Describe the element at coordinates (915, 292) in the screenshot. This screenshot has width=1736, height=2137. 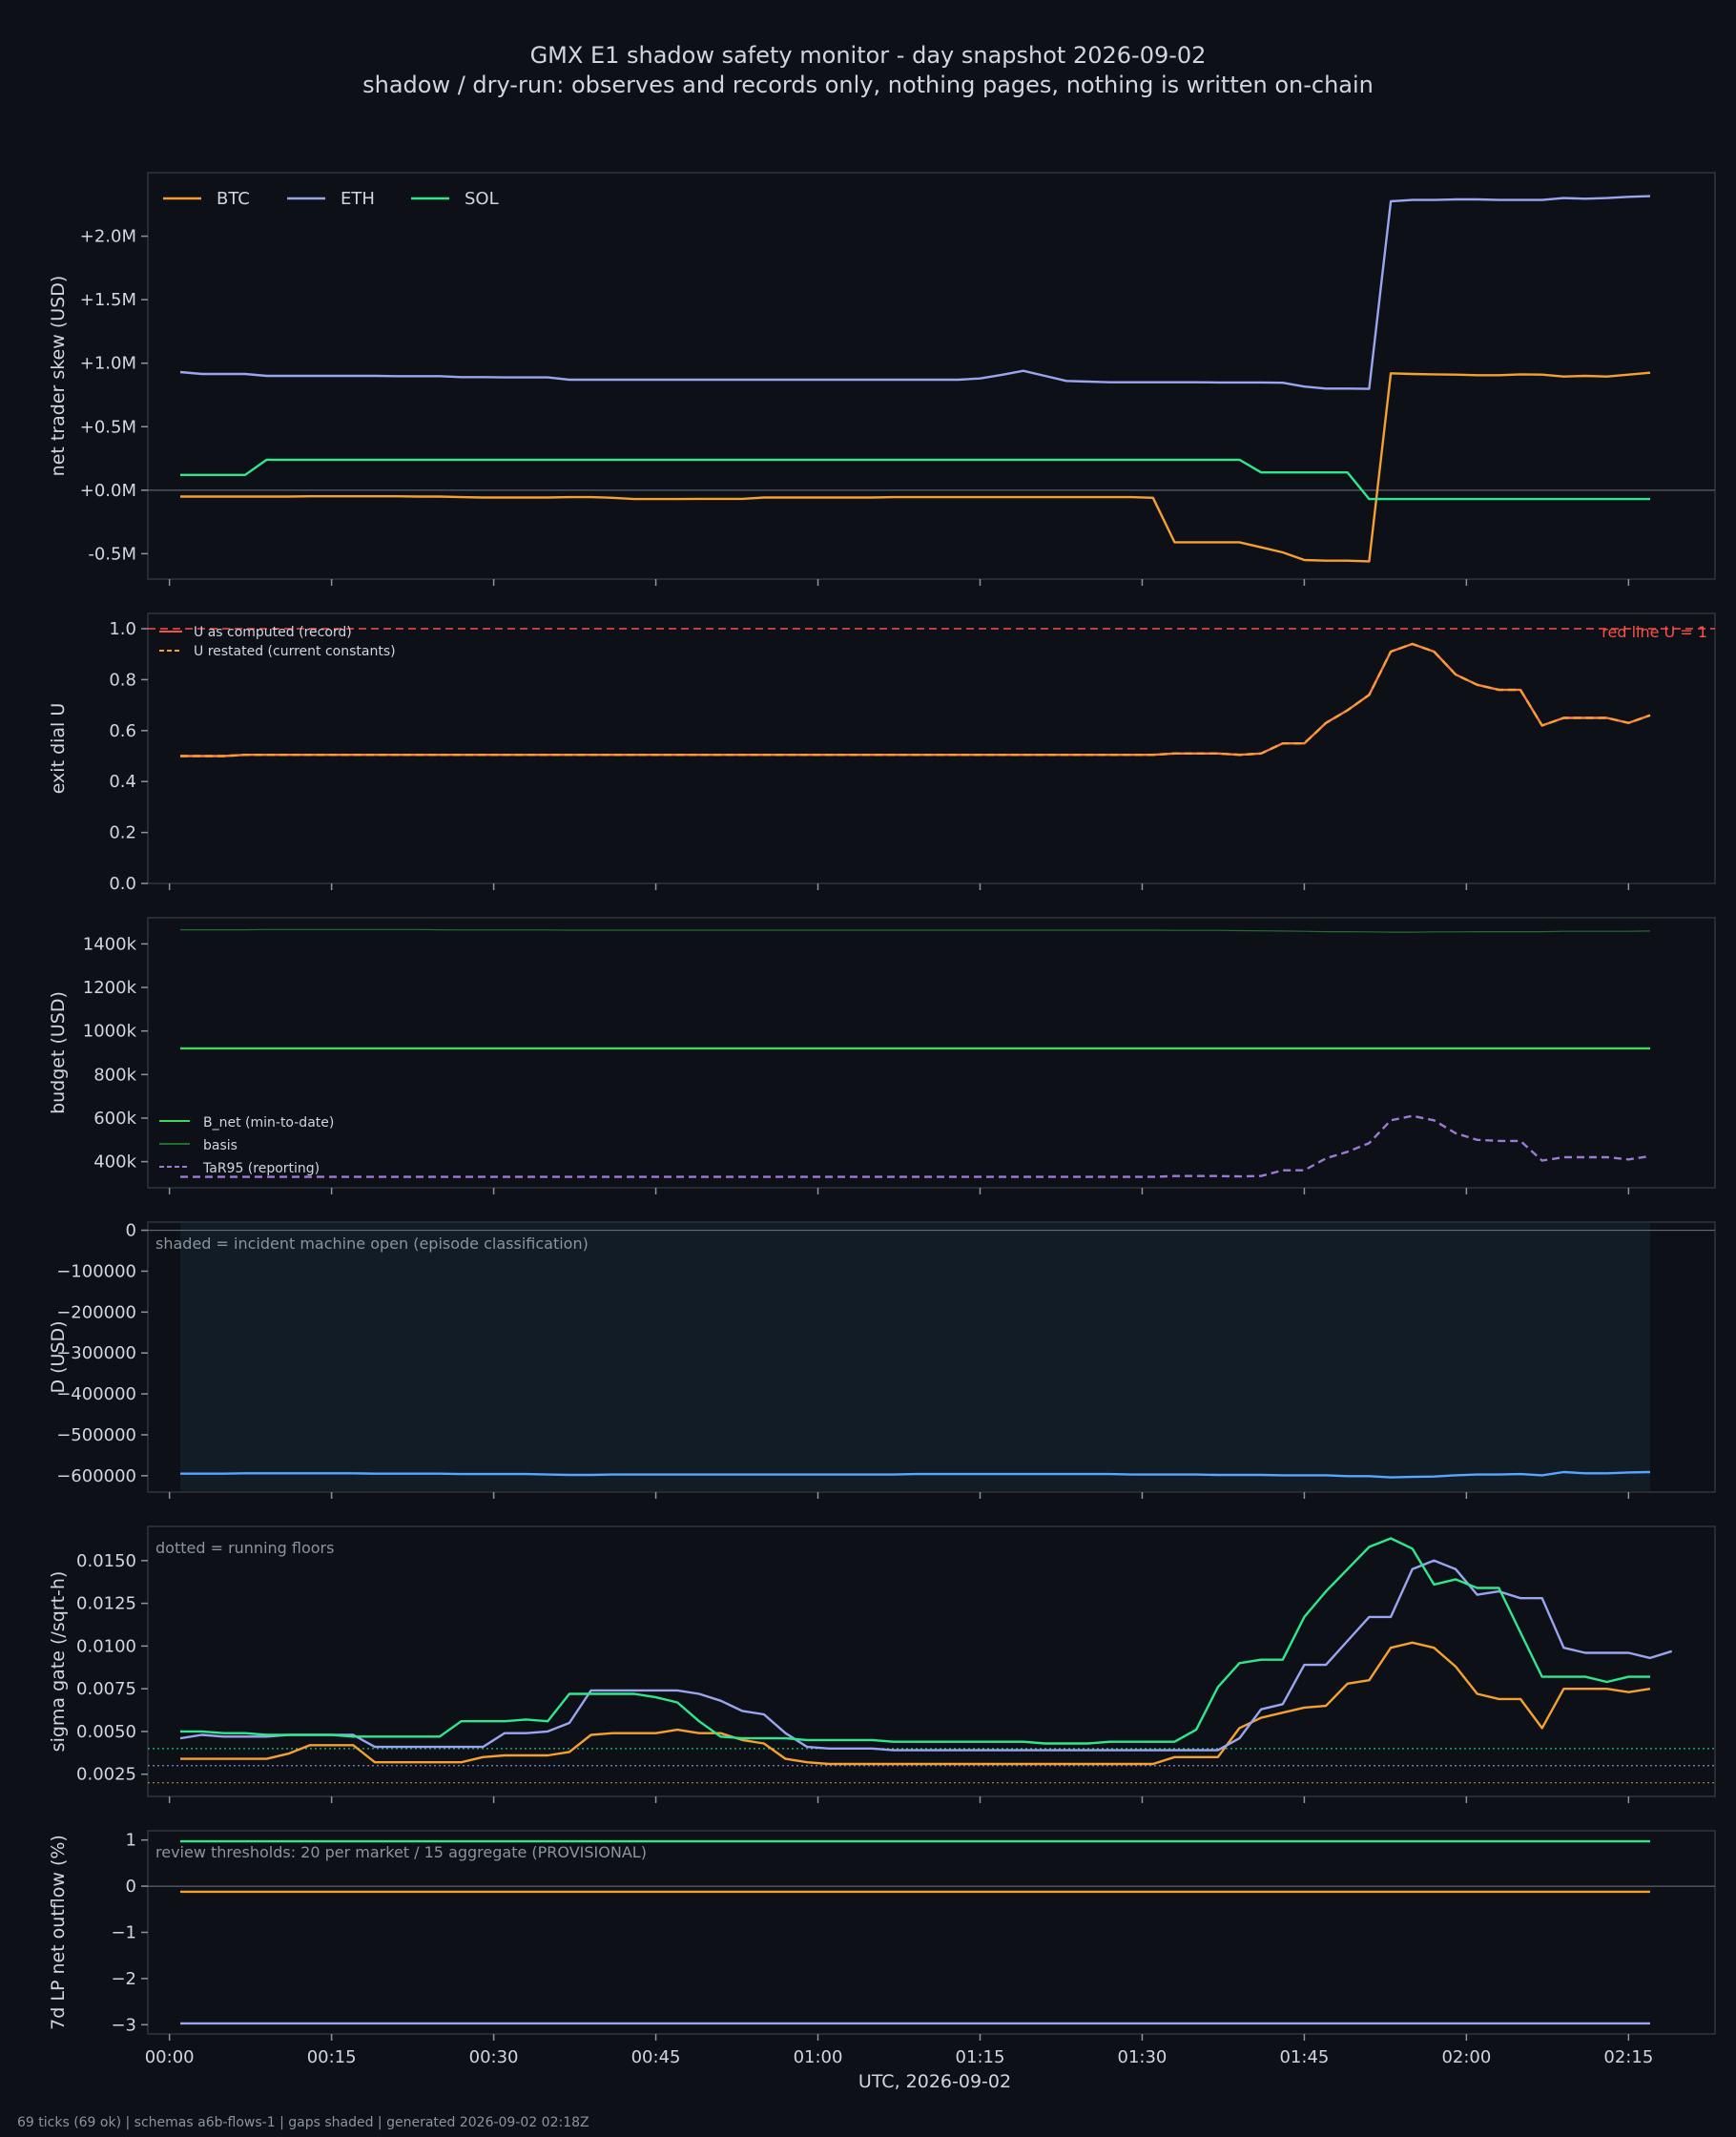
I see `series-line-eth` at that location.